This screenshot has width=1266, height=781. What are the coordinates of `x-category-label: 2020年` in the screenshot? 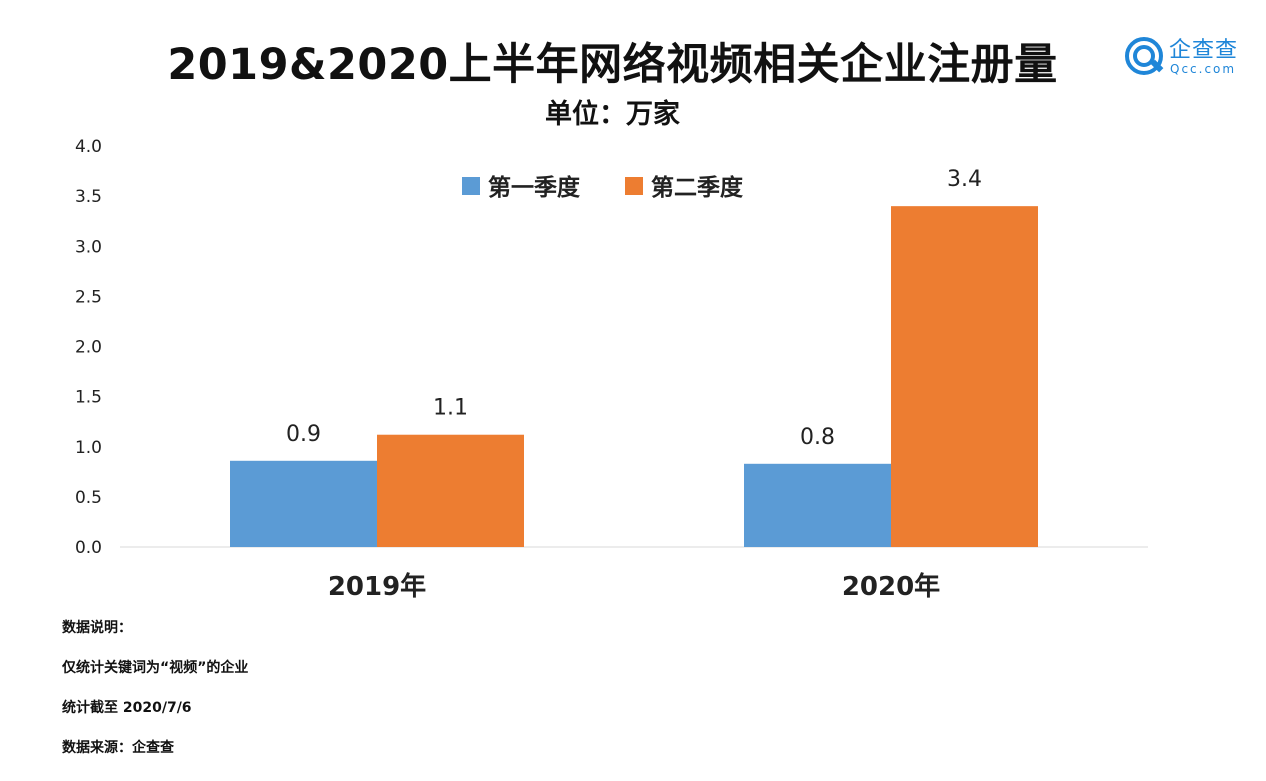 It's located at (891, 586).